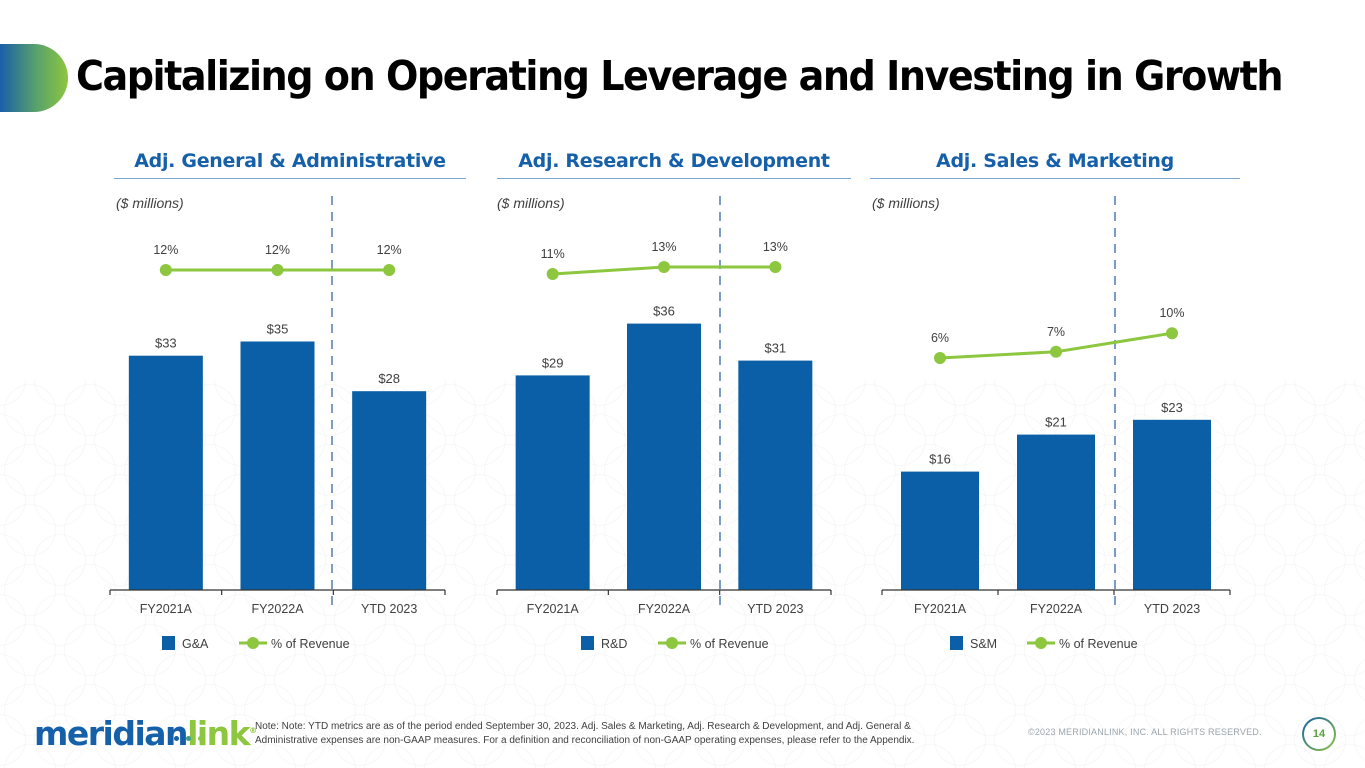 The height and width of the screenshot is (768, 1365). What do you see at coordinates (1056, 332) in the screenshot?
I see `pct-revenue-label: 7%` at bounding box center [1056, 332].